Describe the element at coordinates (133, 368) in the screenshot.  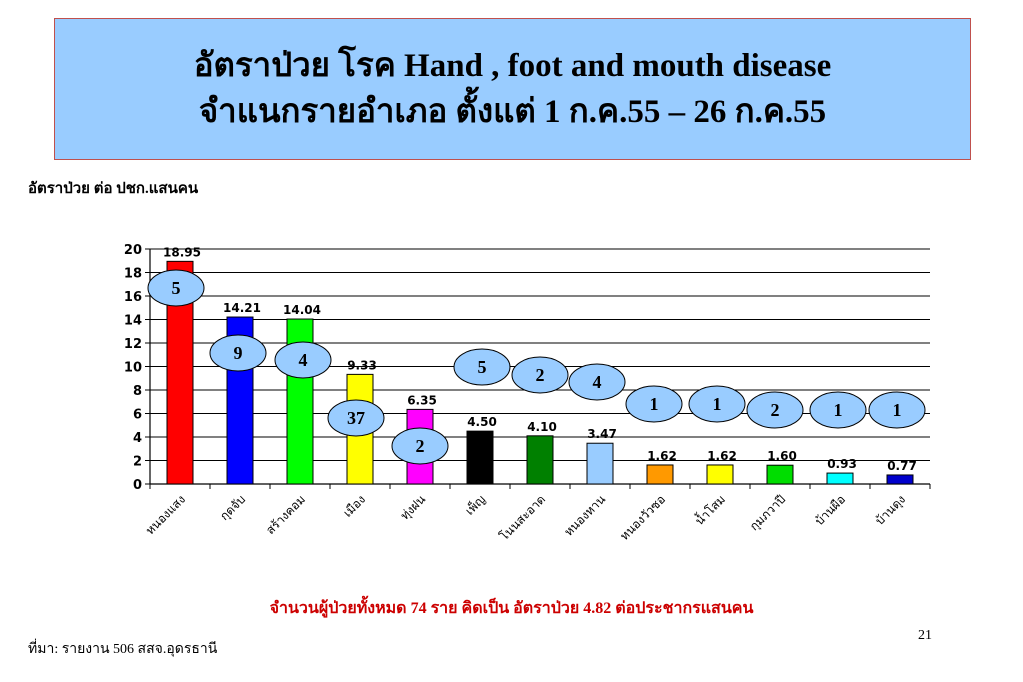
I see `y-tick-label: 10` at that location.